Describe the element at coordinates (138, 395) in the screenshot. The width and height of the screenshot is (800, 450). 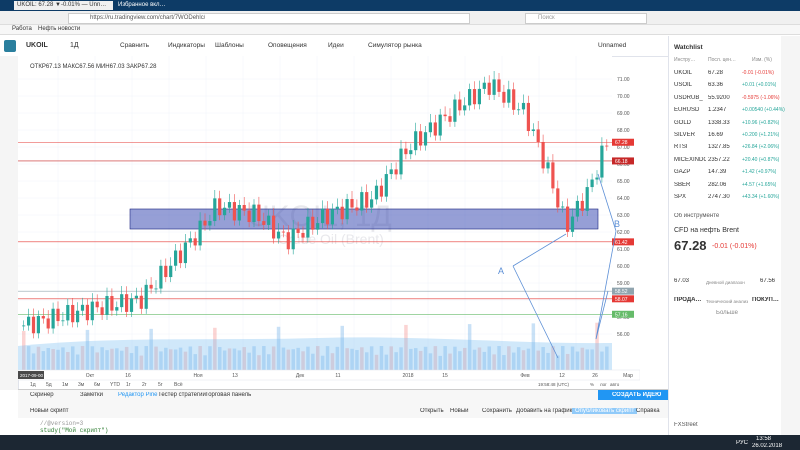
I see `panel-tab: Редактор Pine` at that location.